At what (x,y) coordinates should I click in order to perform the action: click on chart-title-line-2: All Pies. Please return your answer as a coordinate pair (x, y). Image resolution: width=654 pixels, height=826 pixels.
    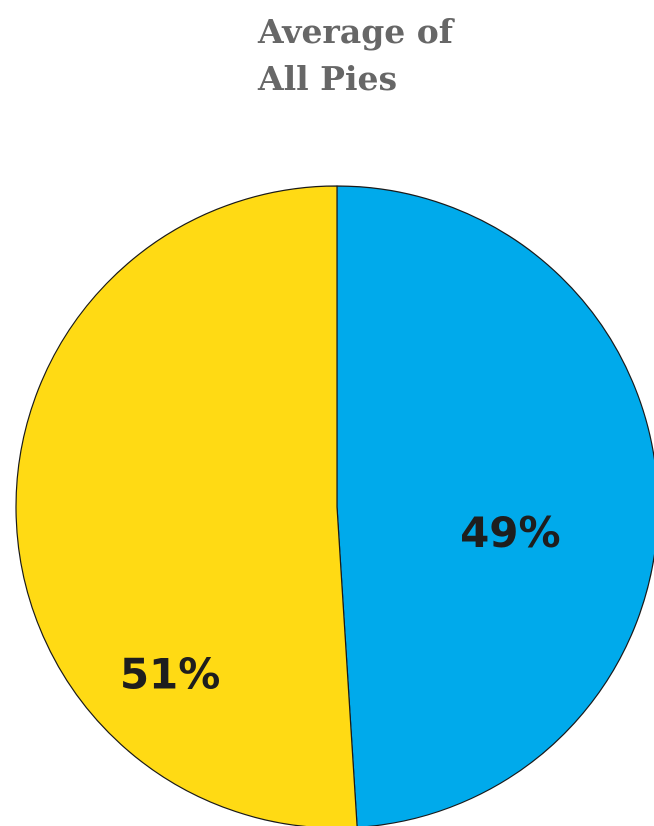
    Looking at the image, I should click on (328, 78).